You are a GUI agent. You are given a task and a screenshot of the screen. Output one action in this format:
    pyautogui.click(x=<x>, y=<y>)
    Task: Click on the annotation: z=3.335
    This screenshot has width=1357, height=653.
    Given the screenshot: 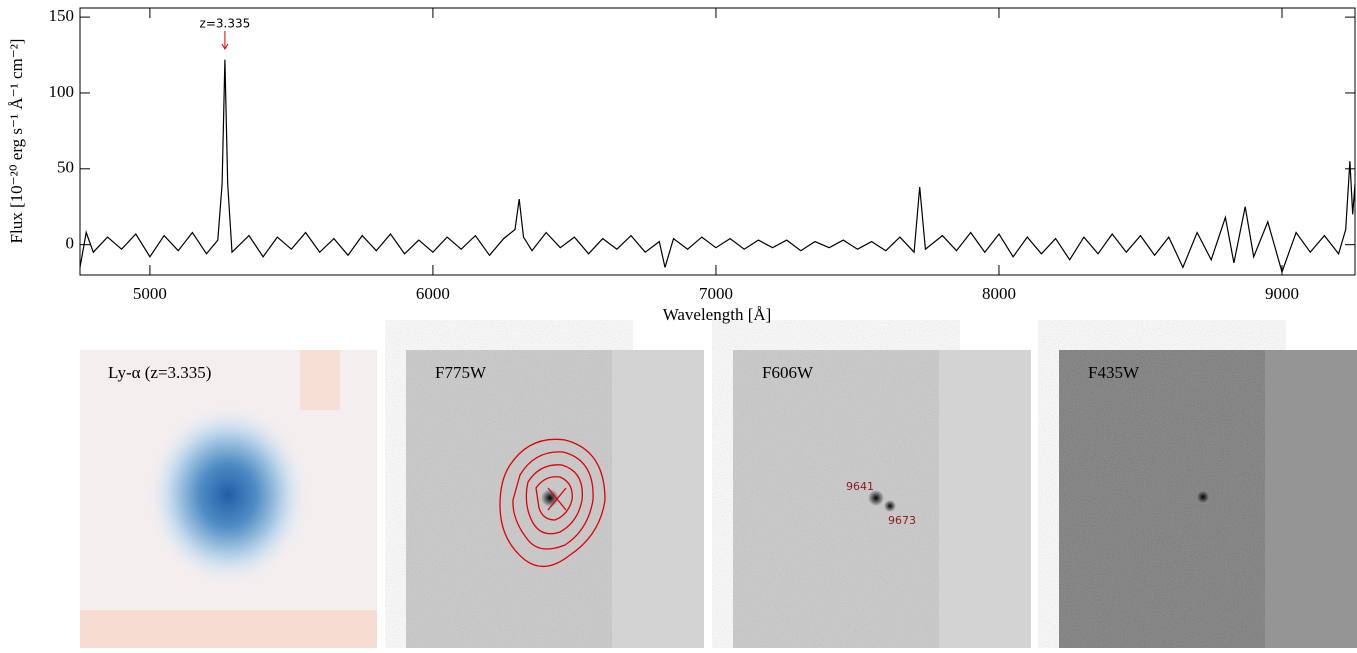 What is the action you would take?
    pyautogui.click(x=225, y=24)
    